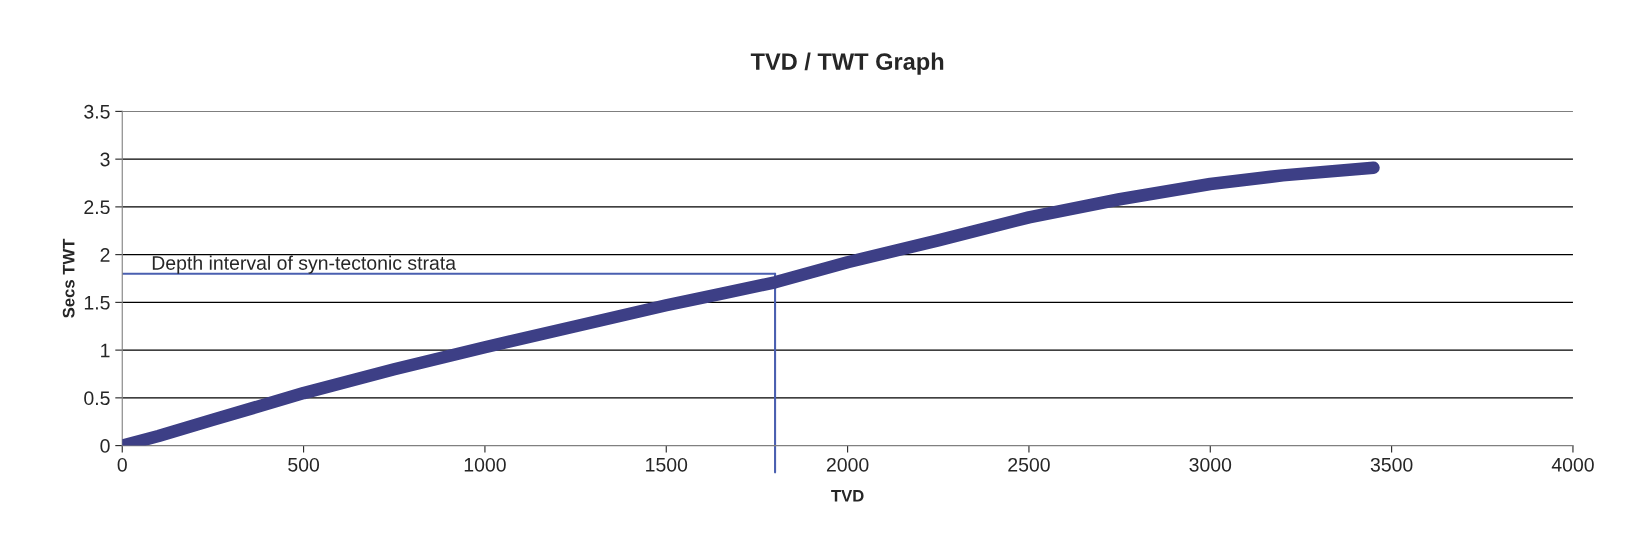 Image resolution: width=1630 pixels, height=557 pixels. Describe the element at coordinates (304, 264) in the screenshot. I see `ref-line-label: Depth interval of syn-tectonic strata` at that location.